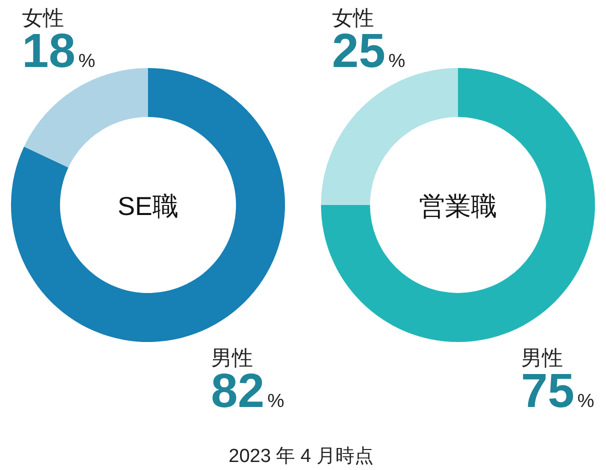 This screenshot has width=606, height=470. I want to click on text: SE職, so click(148, 206).